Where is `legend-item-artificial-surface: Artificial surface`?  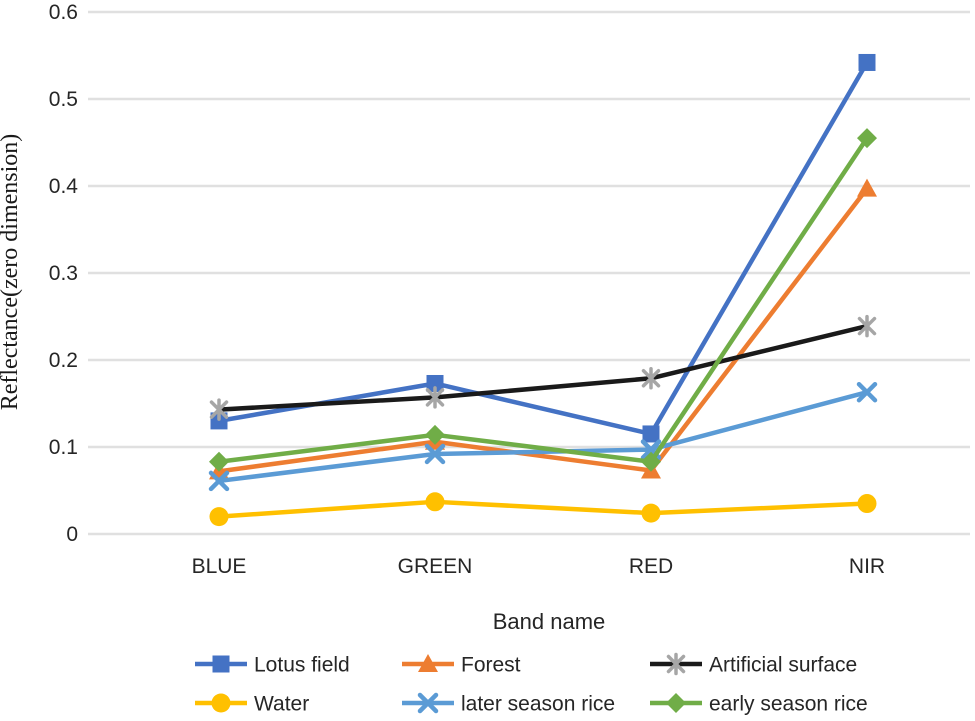 legend-item-artificial-surface: Artificial surface is located at coordinates (753, 664).